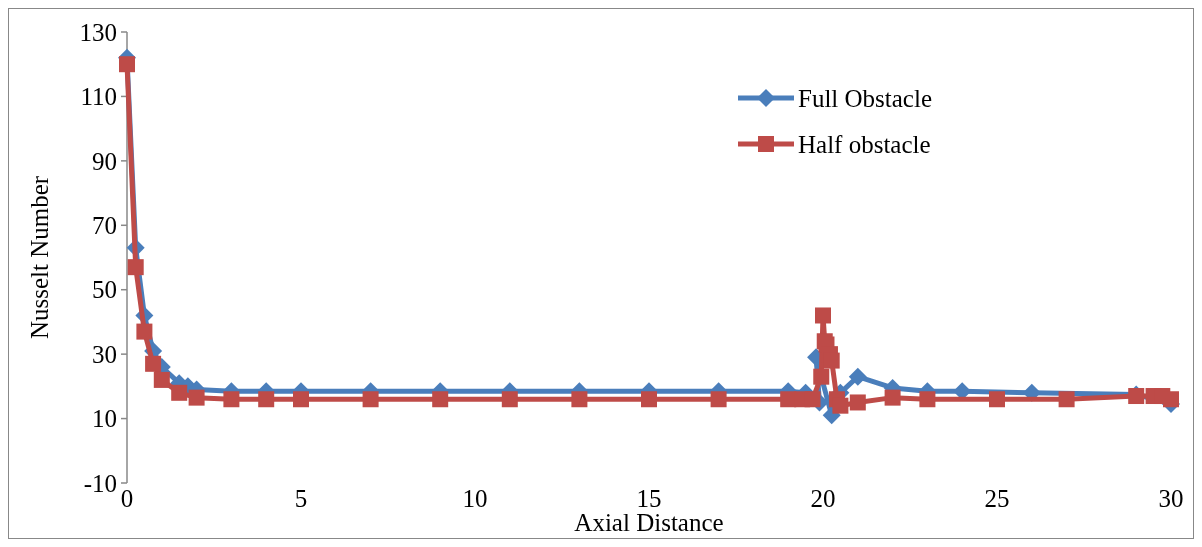 This screenshot has width=1202, height=547. I want to click on y-tick-label: 30, so click(104, 354).